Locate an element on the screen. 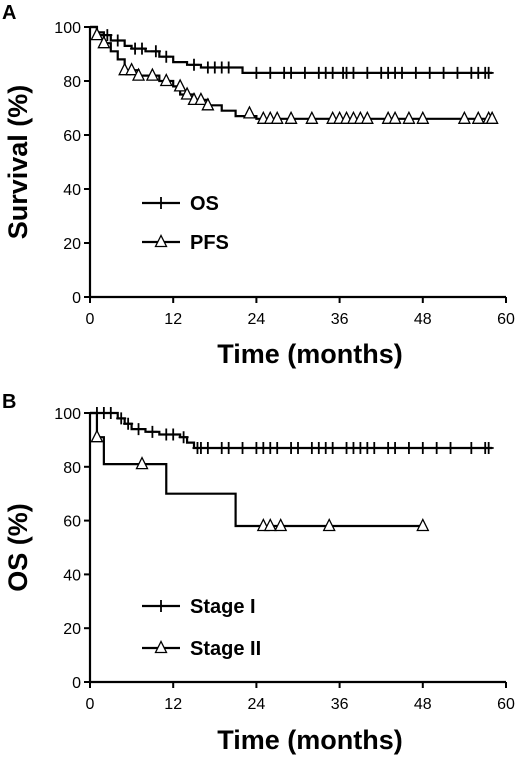 This screenshot has height=762, width=520. legend-item-os: OS is located at coordinates (180, 204).